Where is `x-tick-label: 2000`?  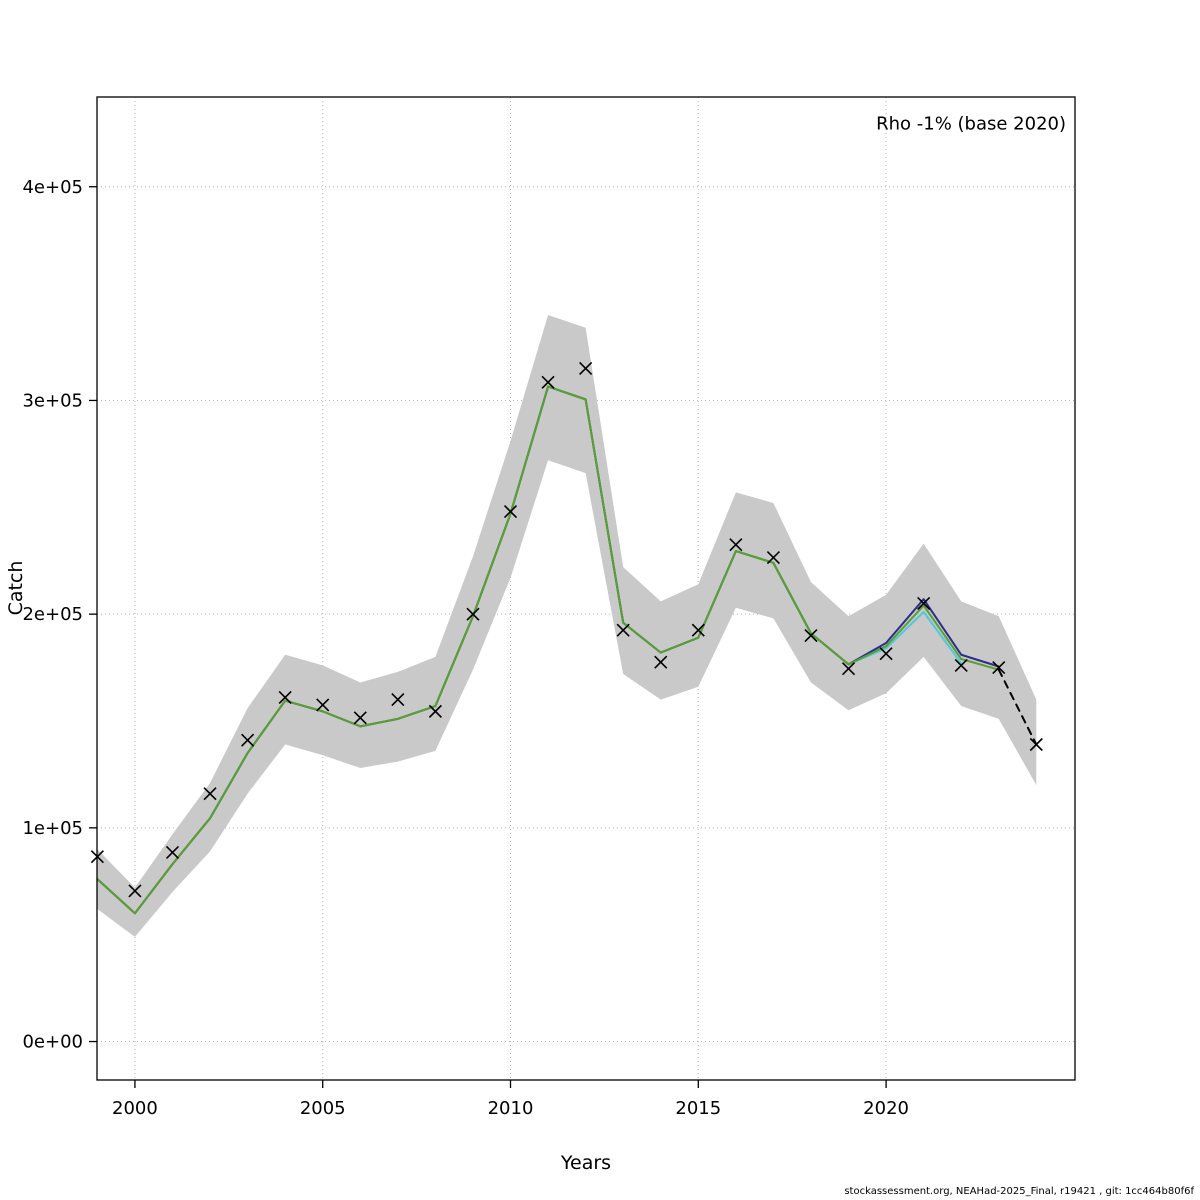
x-tick-label: 2000 is located at coordinates (135, 1108).